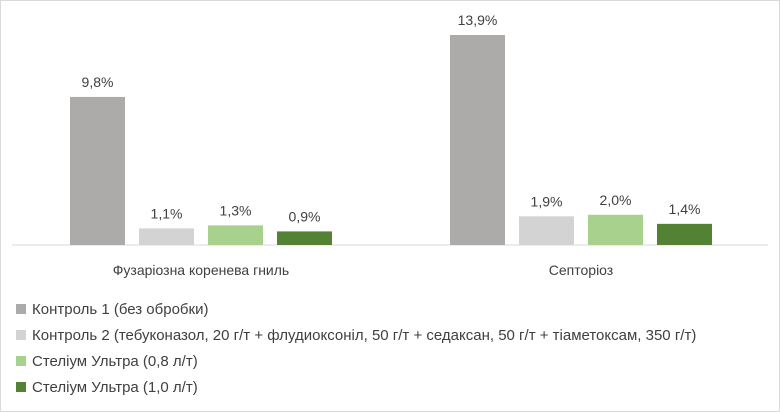 The height and width of the screenshot is (412, 780). I want to click on legend-item-3: Стеліум Ультра (0,8 л/т), so click(356, 361).